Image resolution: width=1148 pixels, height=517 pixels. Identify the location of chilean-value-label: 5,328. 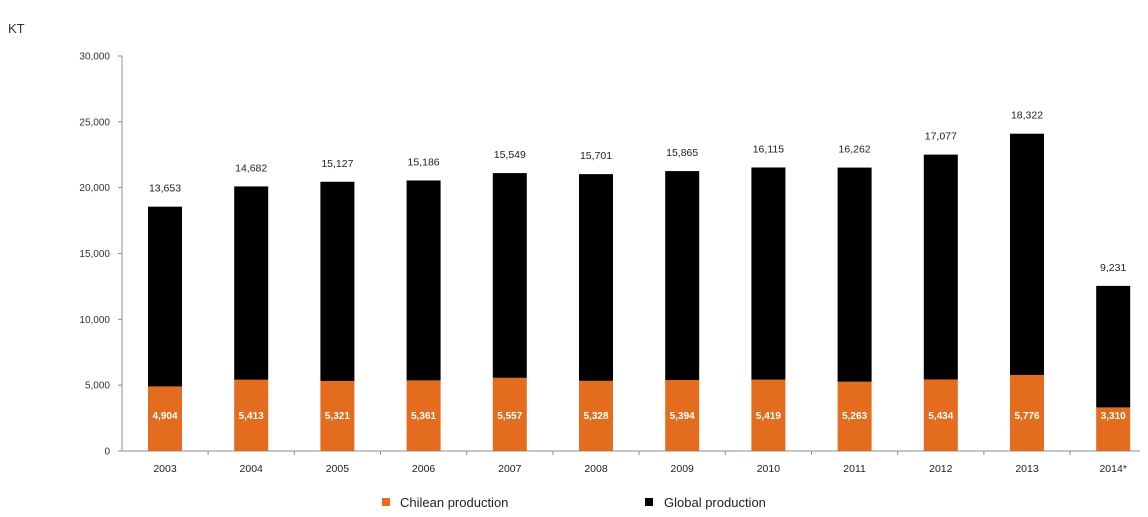
(595, 416).